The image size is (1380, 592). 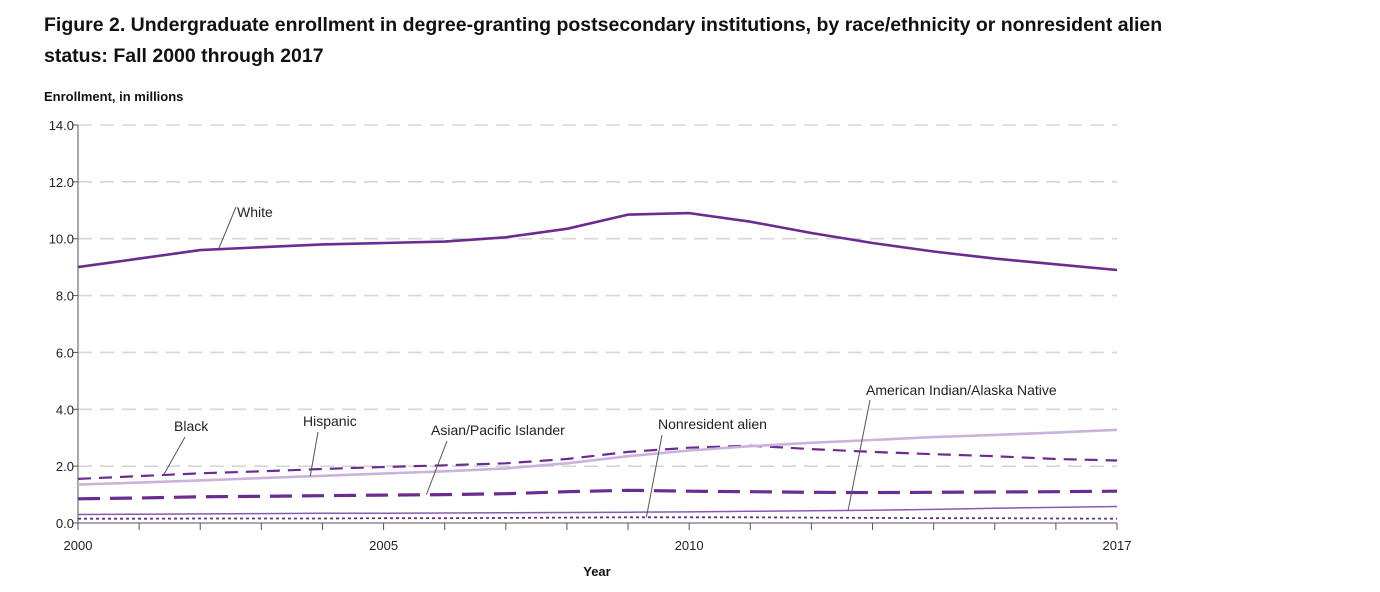 I want to click on series-label: Black, so click(x=191, y=426).